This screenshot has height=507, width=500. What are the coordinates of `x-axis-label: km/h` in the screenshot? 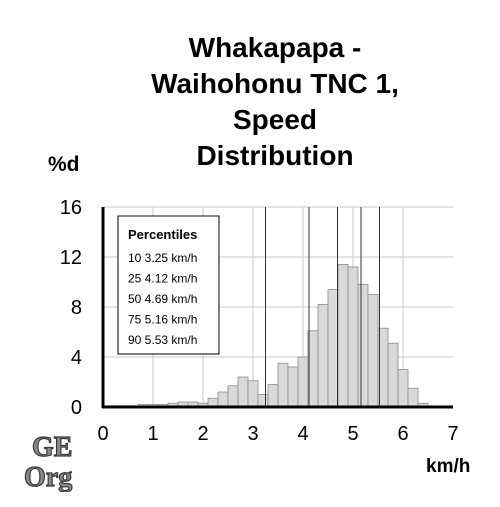 It's located at (448, 466).